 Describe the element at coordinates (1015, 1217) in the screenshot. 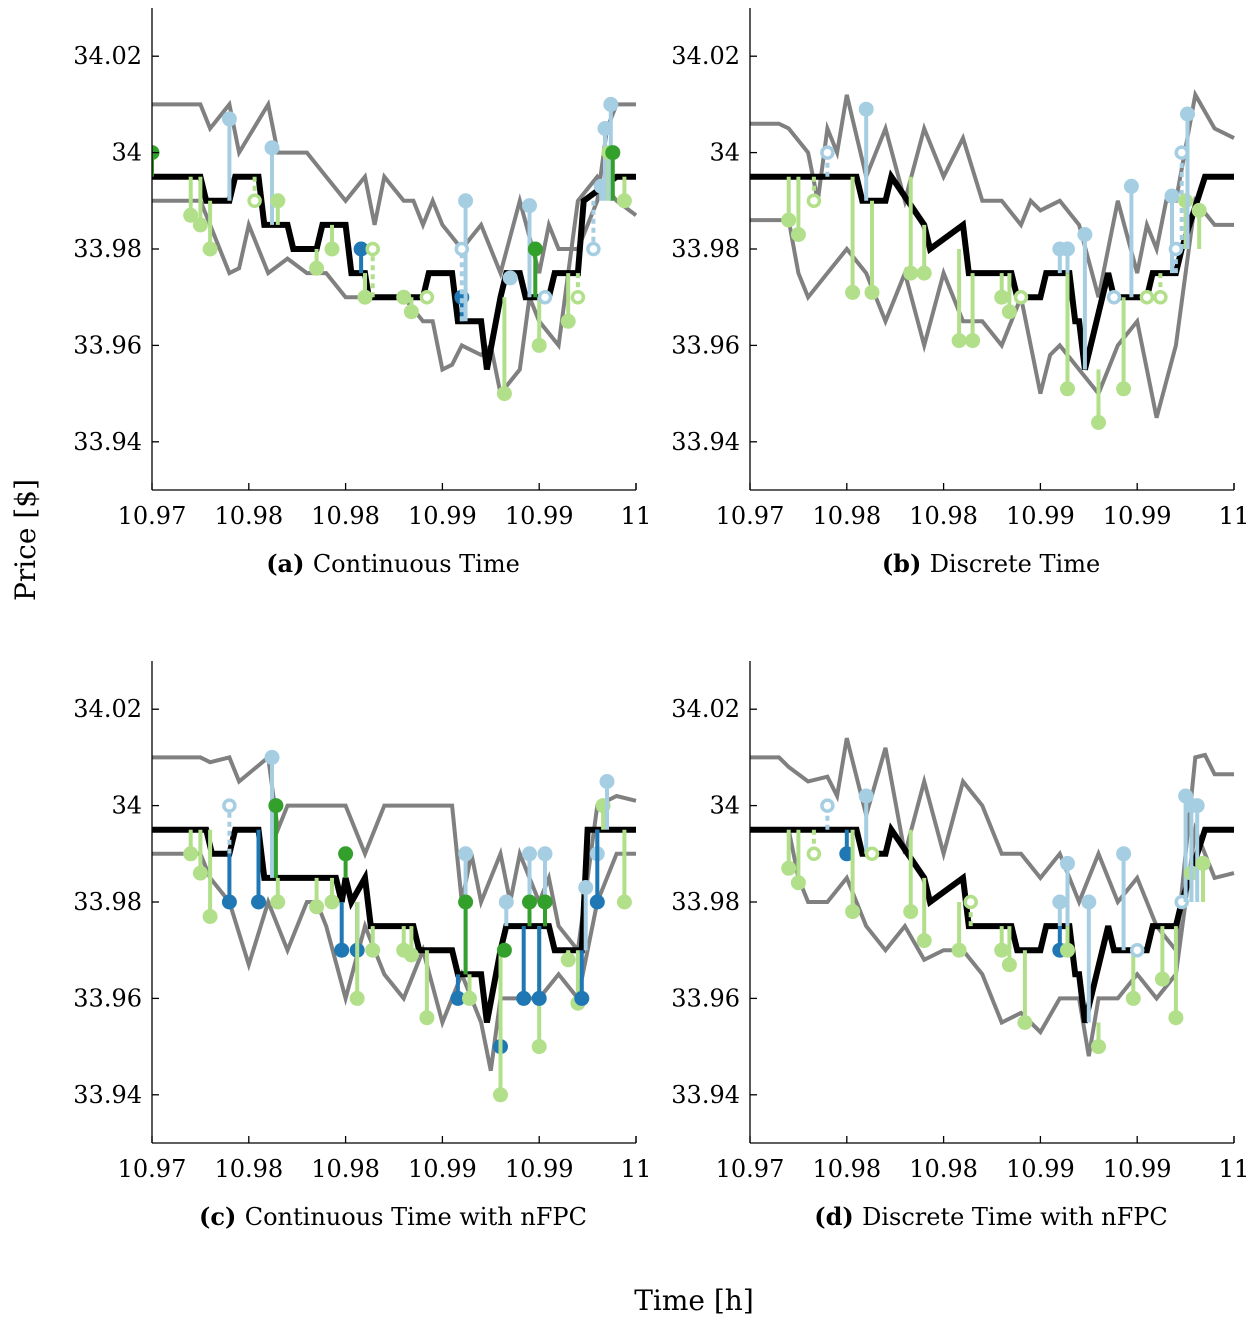

I see `caption-text: Discrete Time with nFPC` at that location.